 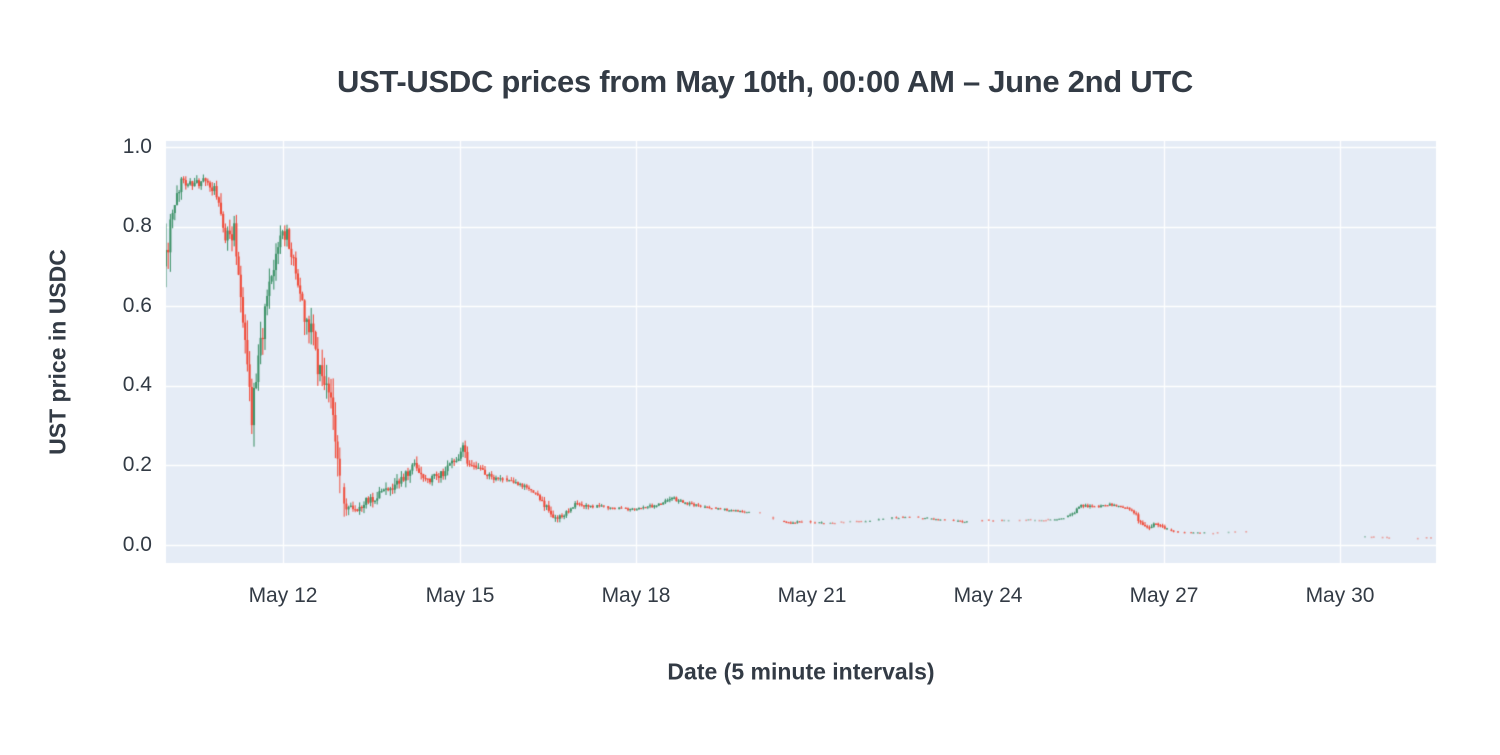 I want to click on y-tick-label: 0.8, so click(x=137, y=225).